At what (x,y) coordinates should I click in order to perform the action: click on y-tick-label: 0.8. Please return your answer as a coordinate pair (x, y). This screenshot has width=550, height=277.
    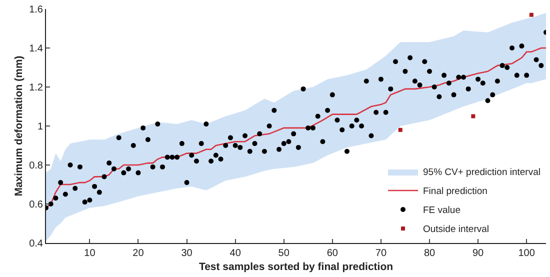
    Looking at the image, I should click on (36, 166).